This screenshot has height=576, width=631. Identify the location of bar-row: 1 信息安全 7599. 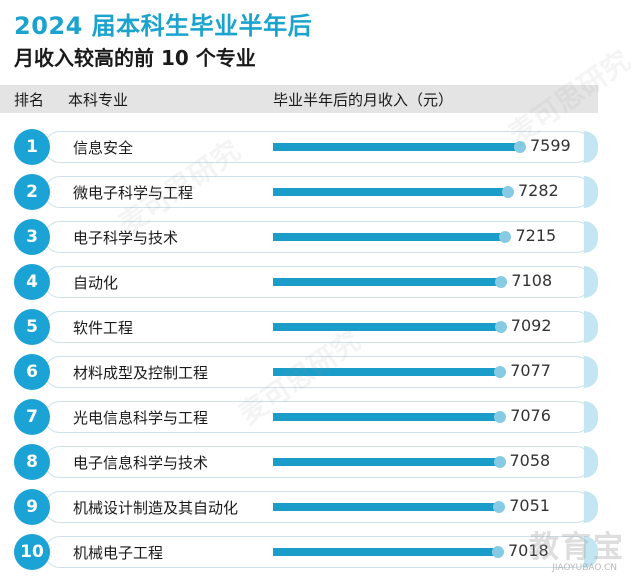
(315, 147).